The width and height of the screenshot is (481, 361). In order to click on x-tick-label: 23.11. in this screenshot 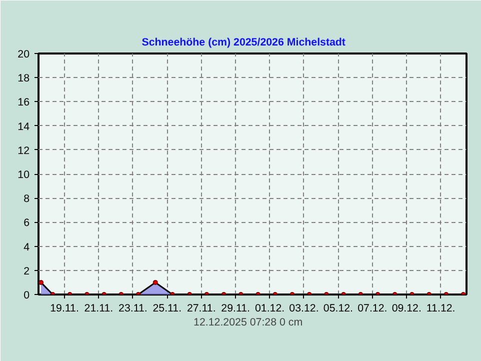, I will do `click(133, 308)`.